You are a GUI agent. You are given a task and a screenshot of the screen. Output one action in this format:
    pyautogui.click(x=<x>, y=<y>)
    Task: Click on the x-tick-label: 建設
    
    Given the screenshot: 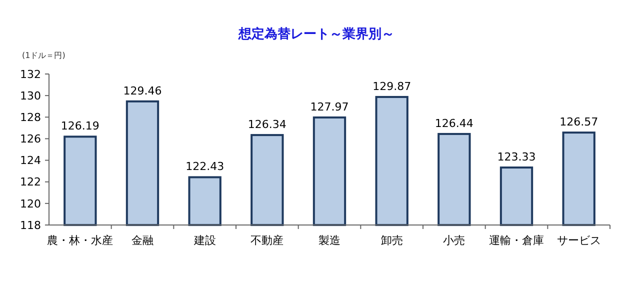 What is the action you would take?
    pyautogui.click(x=204, y=240)
    